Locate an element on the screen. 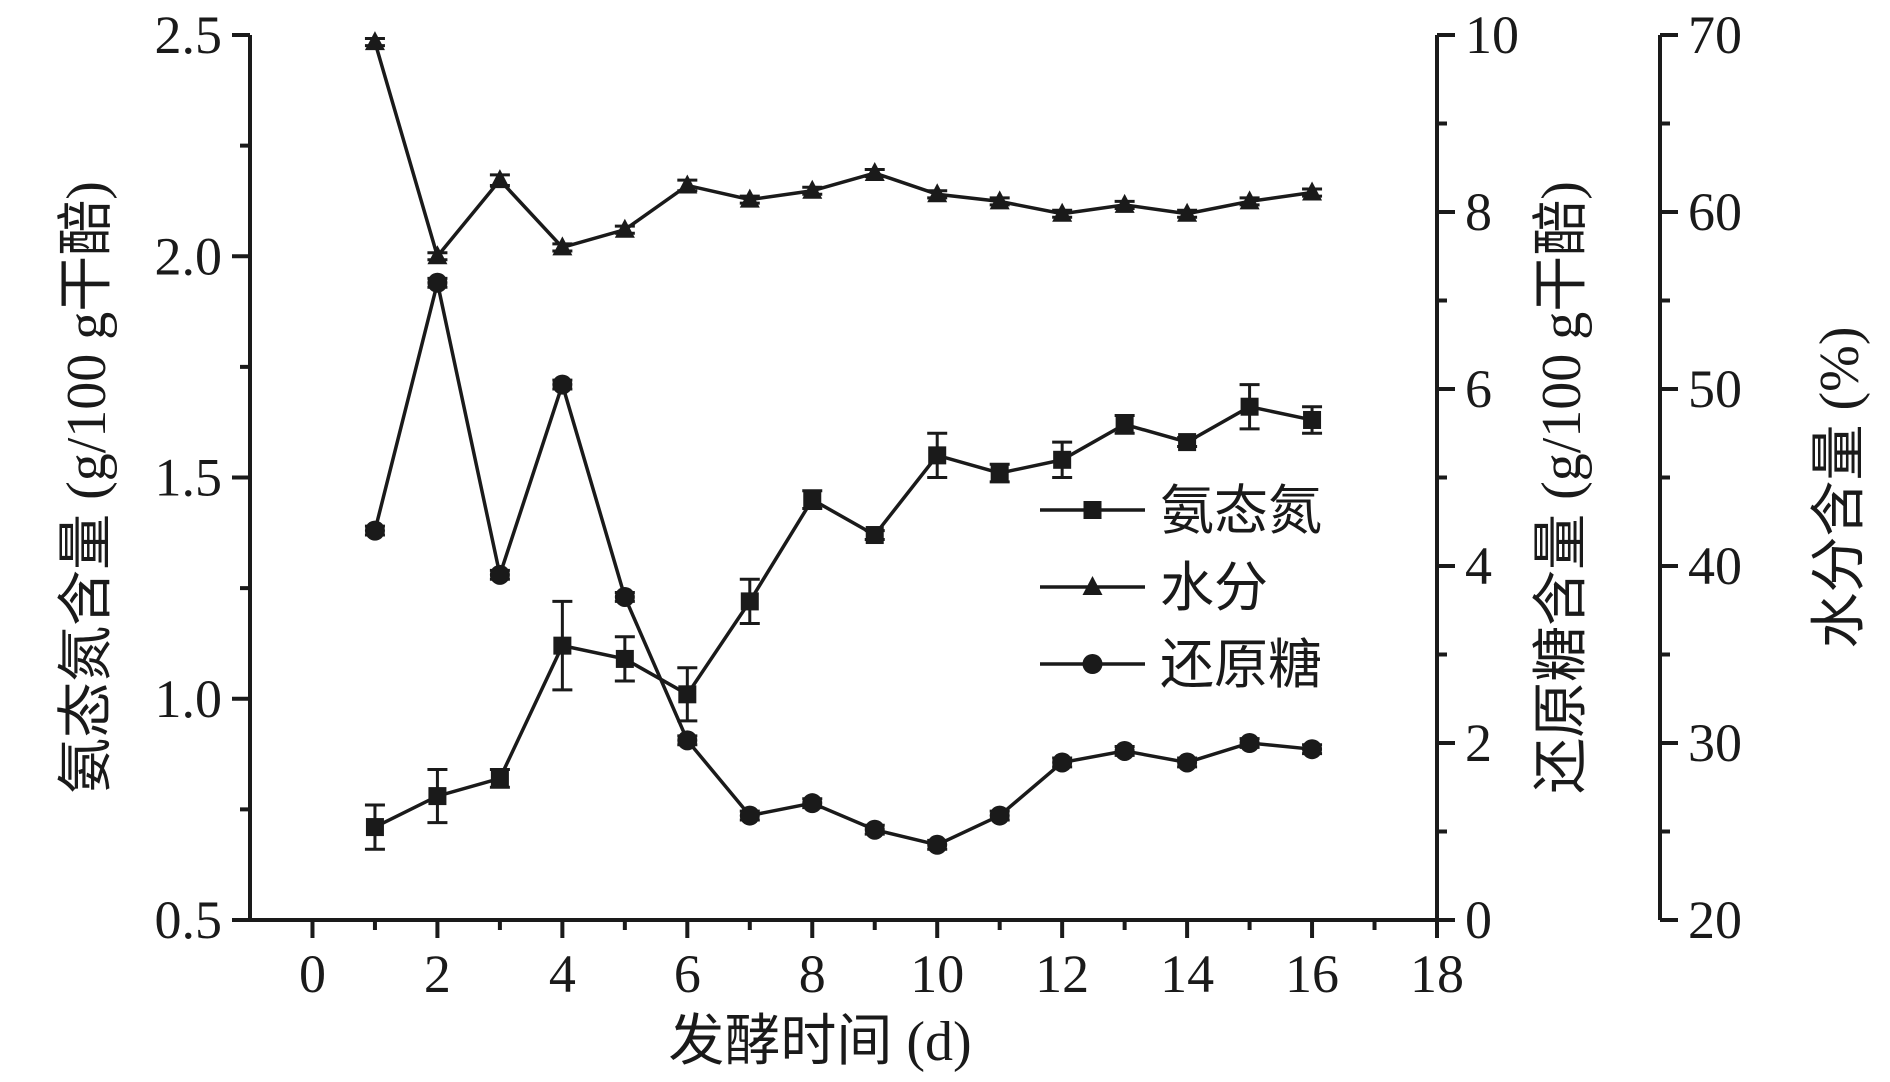  legend-item: 还原糖 is located at coordinates (1181, 665).